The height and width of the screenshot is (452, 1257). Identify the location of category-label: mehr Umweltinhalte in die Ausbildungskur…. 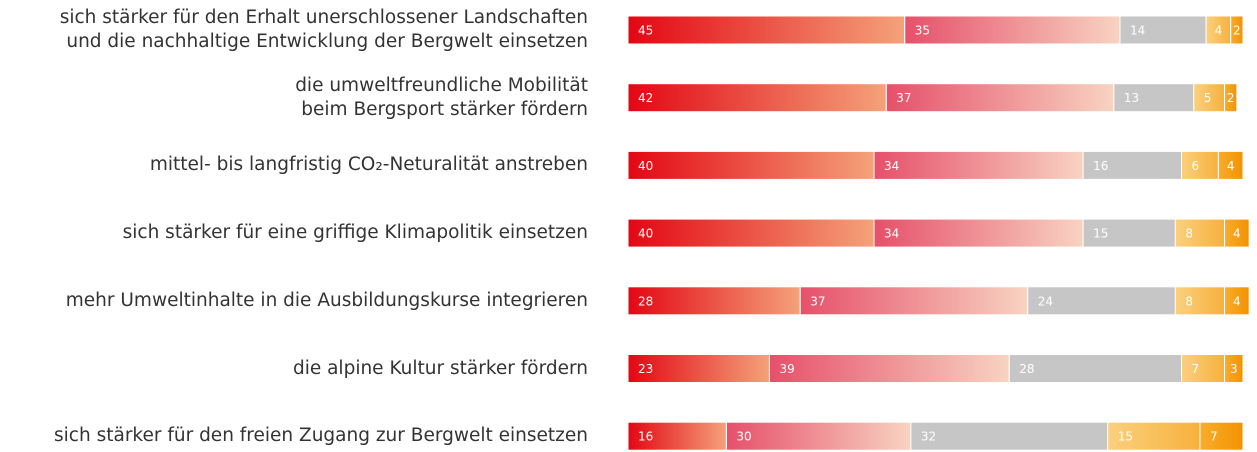
(326, 300).